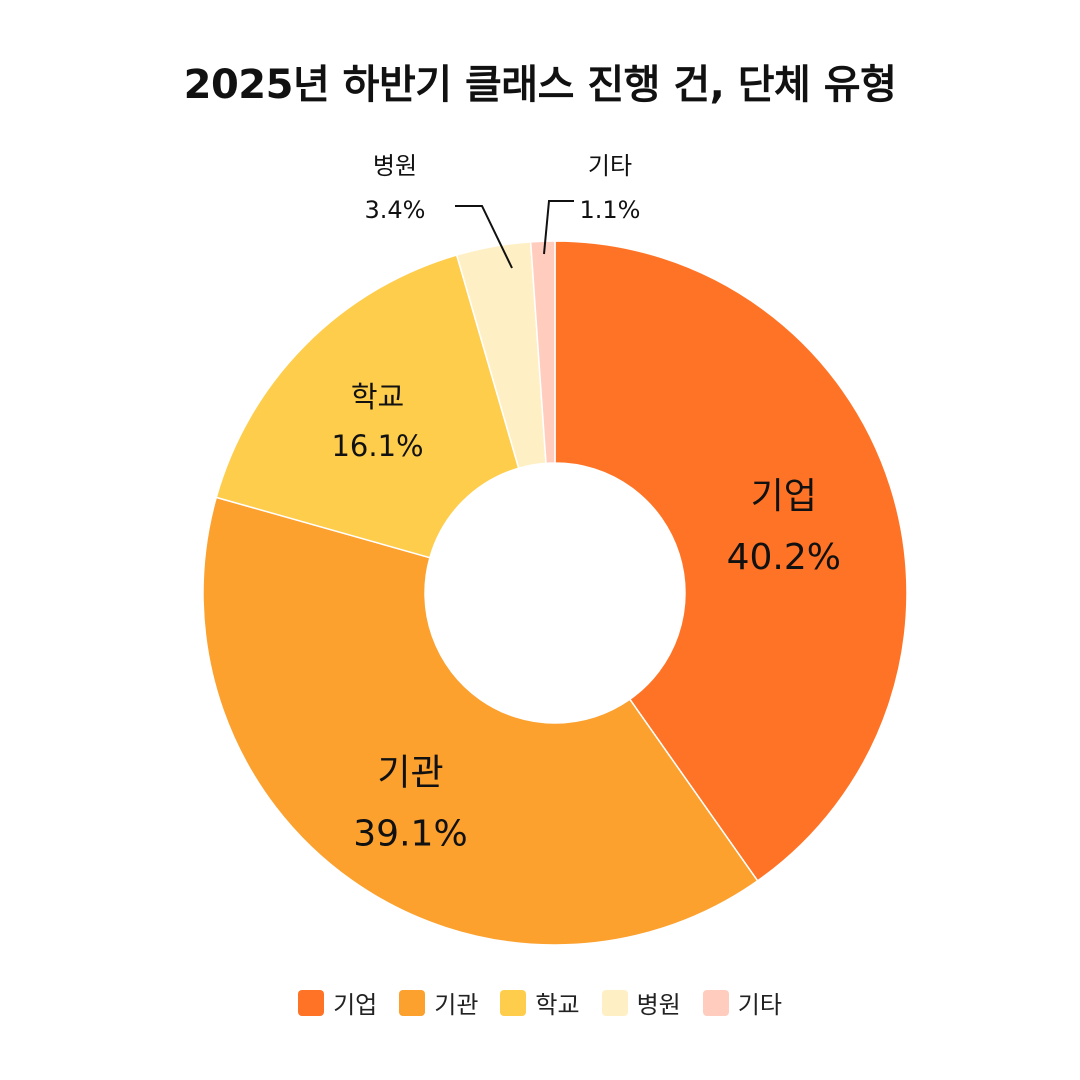  I want to click on slice-percent-4: 3.4%, so click(395, 210).